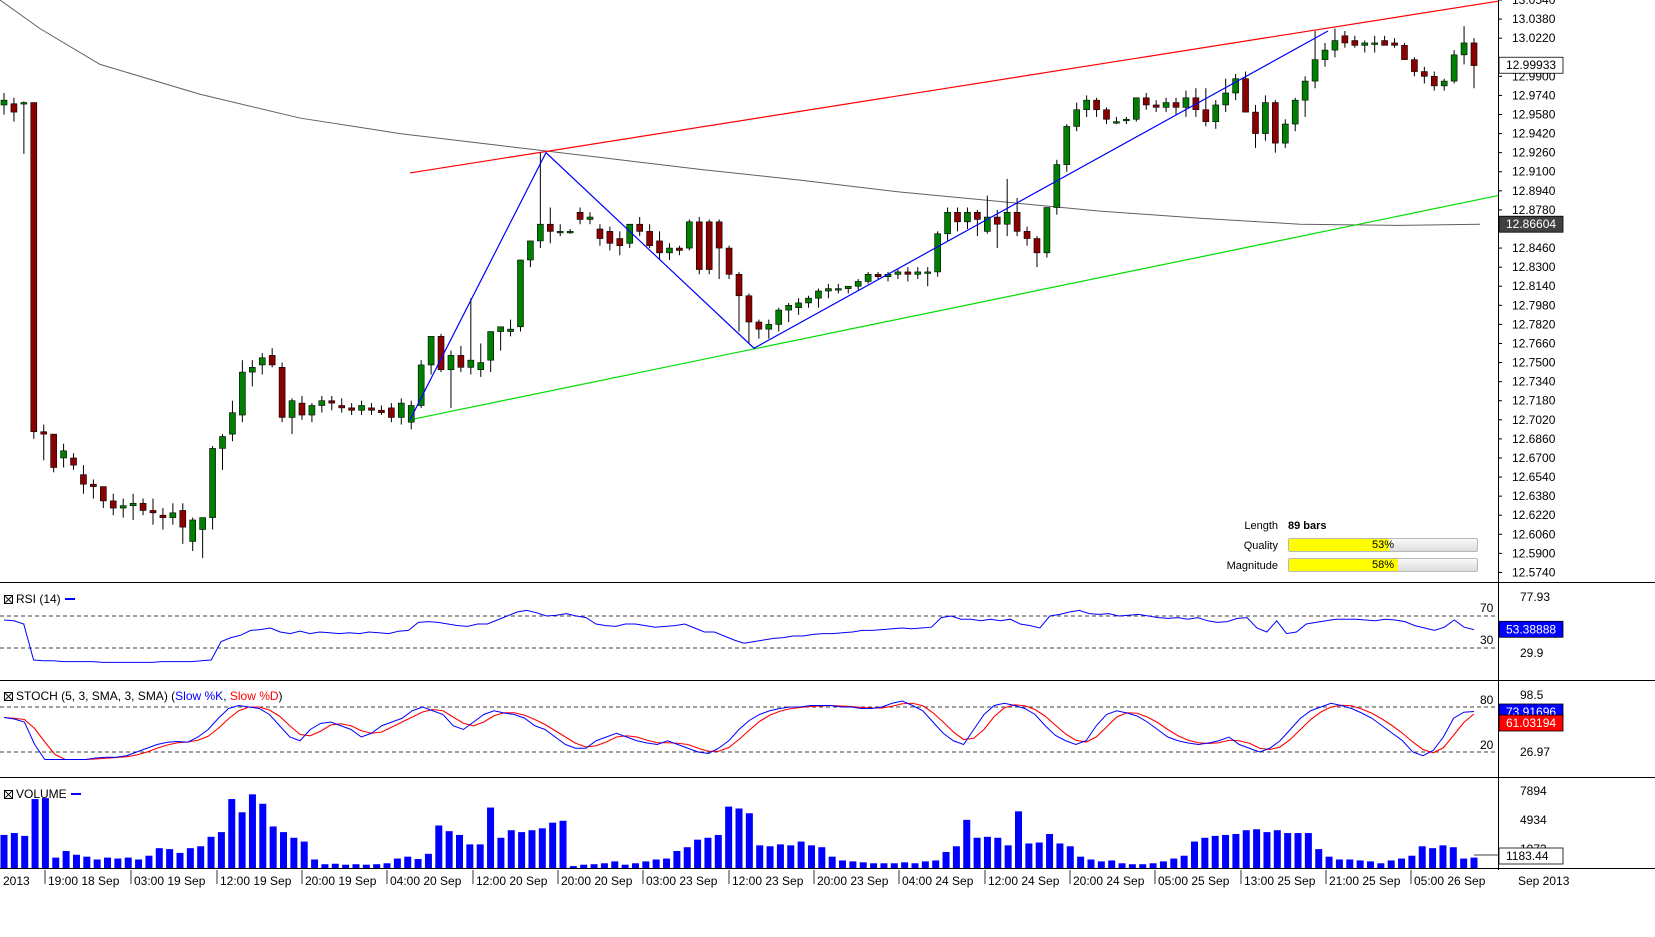 This screenshot has height=937, width=1655. I want to click on y-tick-label: 12.8940, so click(1534, 191).